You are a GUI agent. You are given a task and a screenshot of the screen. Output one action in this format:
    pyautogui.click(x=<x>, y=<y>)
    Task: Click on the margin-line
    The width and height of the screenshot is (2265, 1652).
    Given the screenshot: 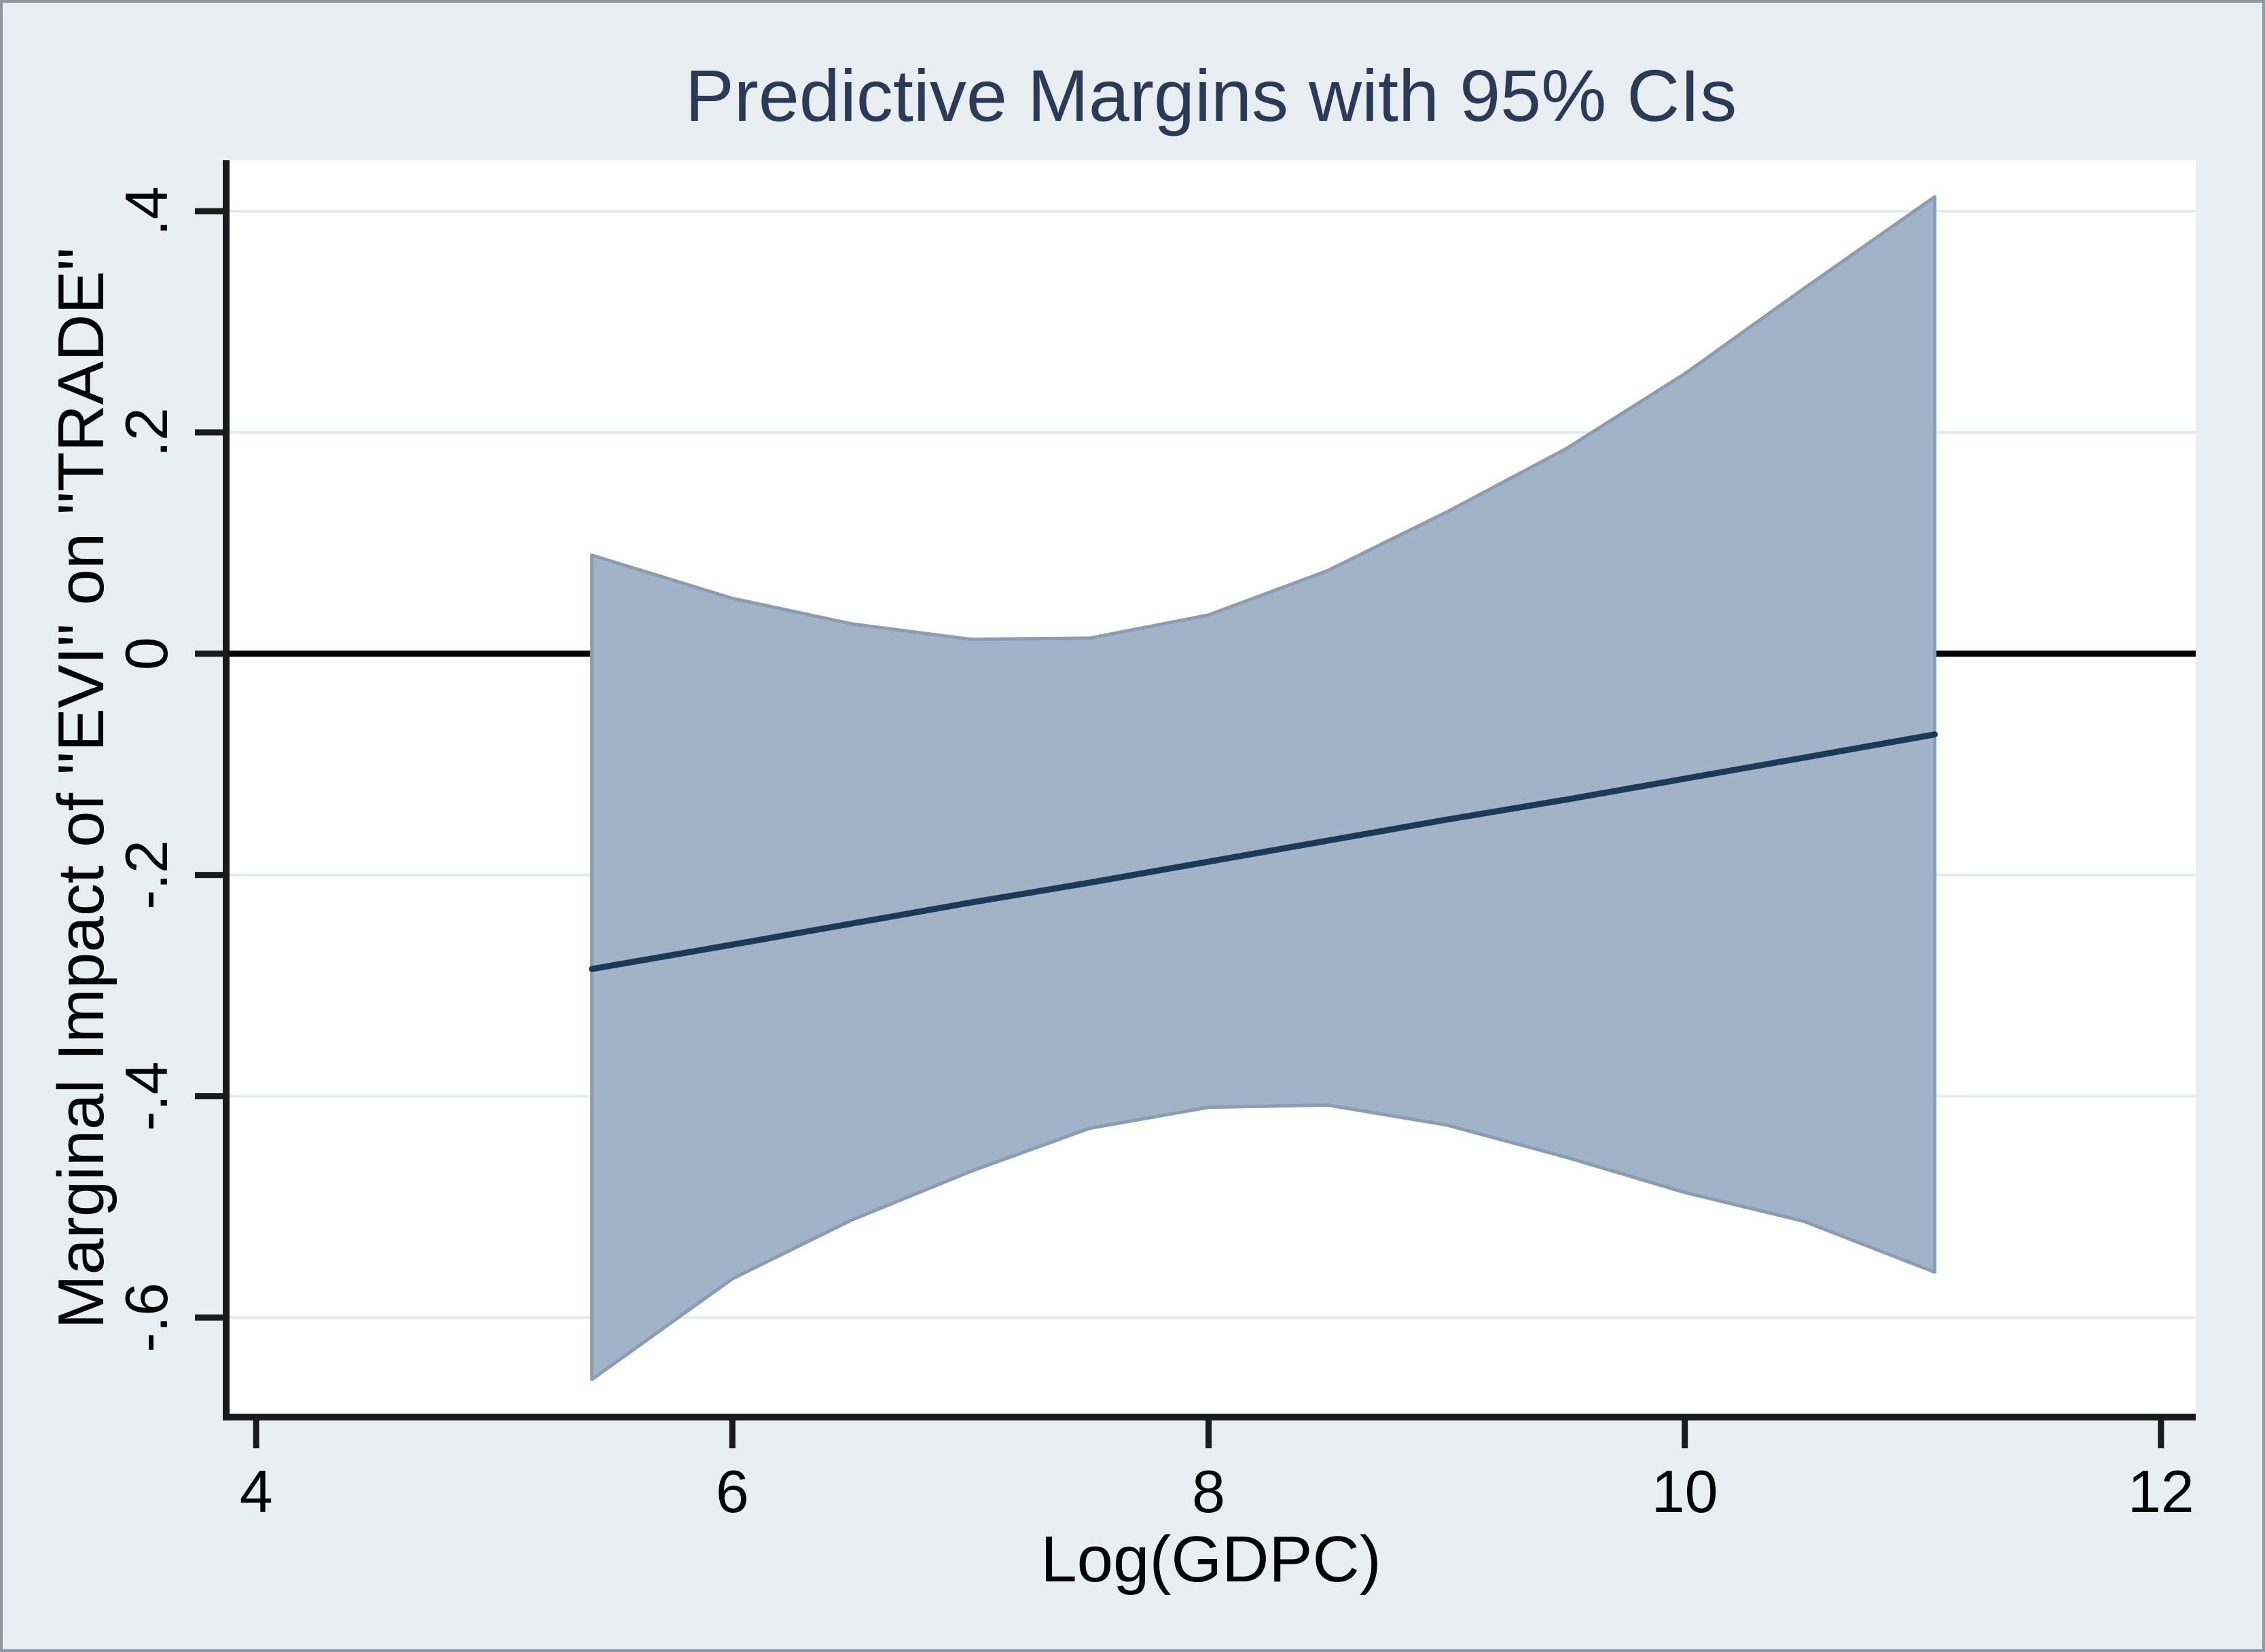 What is the action you would take?
    pyautogui.click(x=1263, y=852)
    